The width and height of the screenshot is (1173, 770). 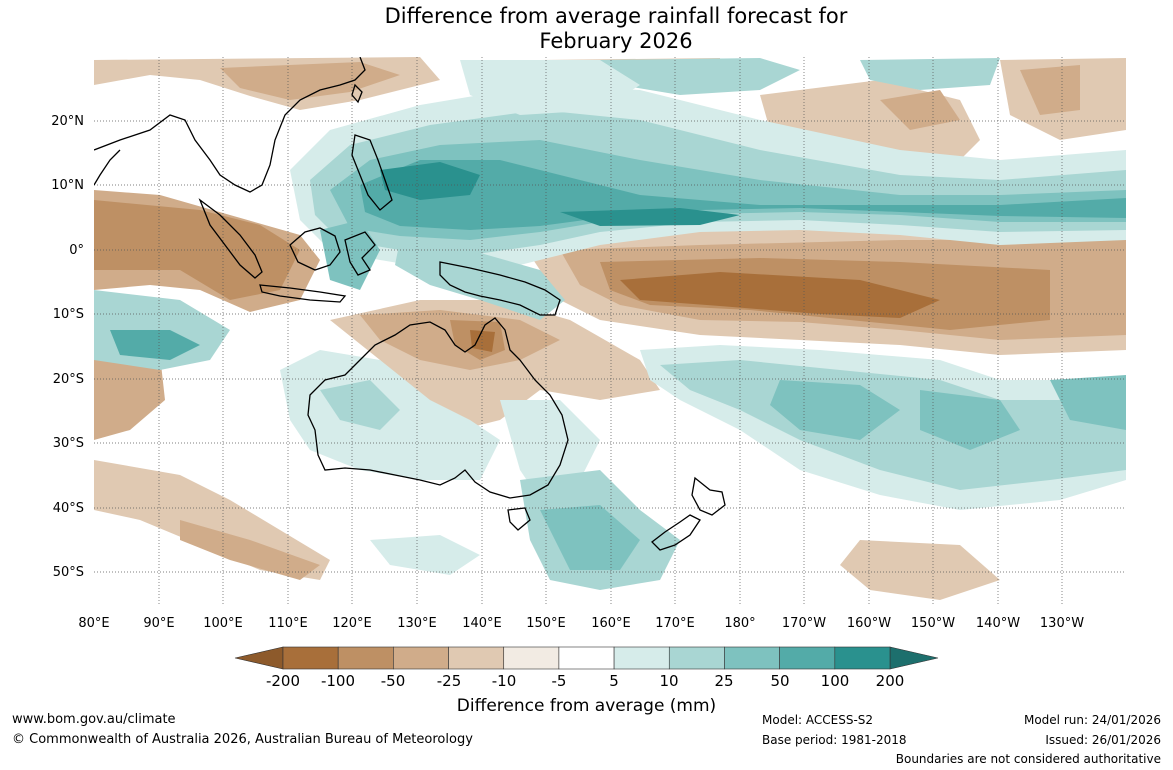 What do you see at coordinates (504, 681) in the screenshot?
I see `colorbar-tick-label: -10` at bounding box center [504, 681].